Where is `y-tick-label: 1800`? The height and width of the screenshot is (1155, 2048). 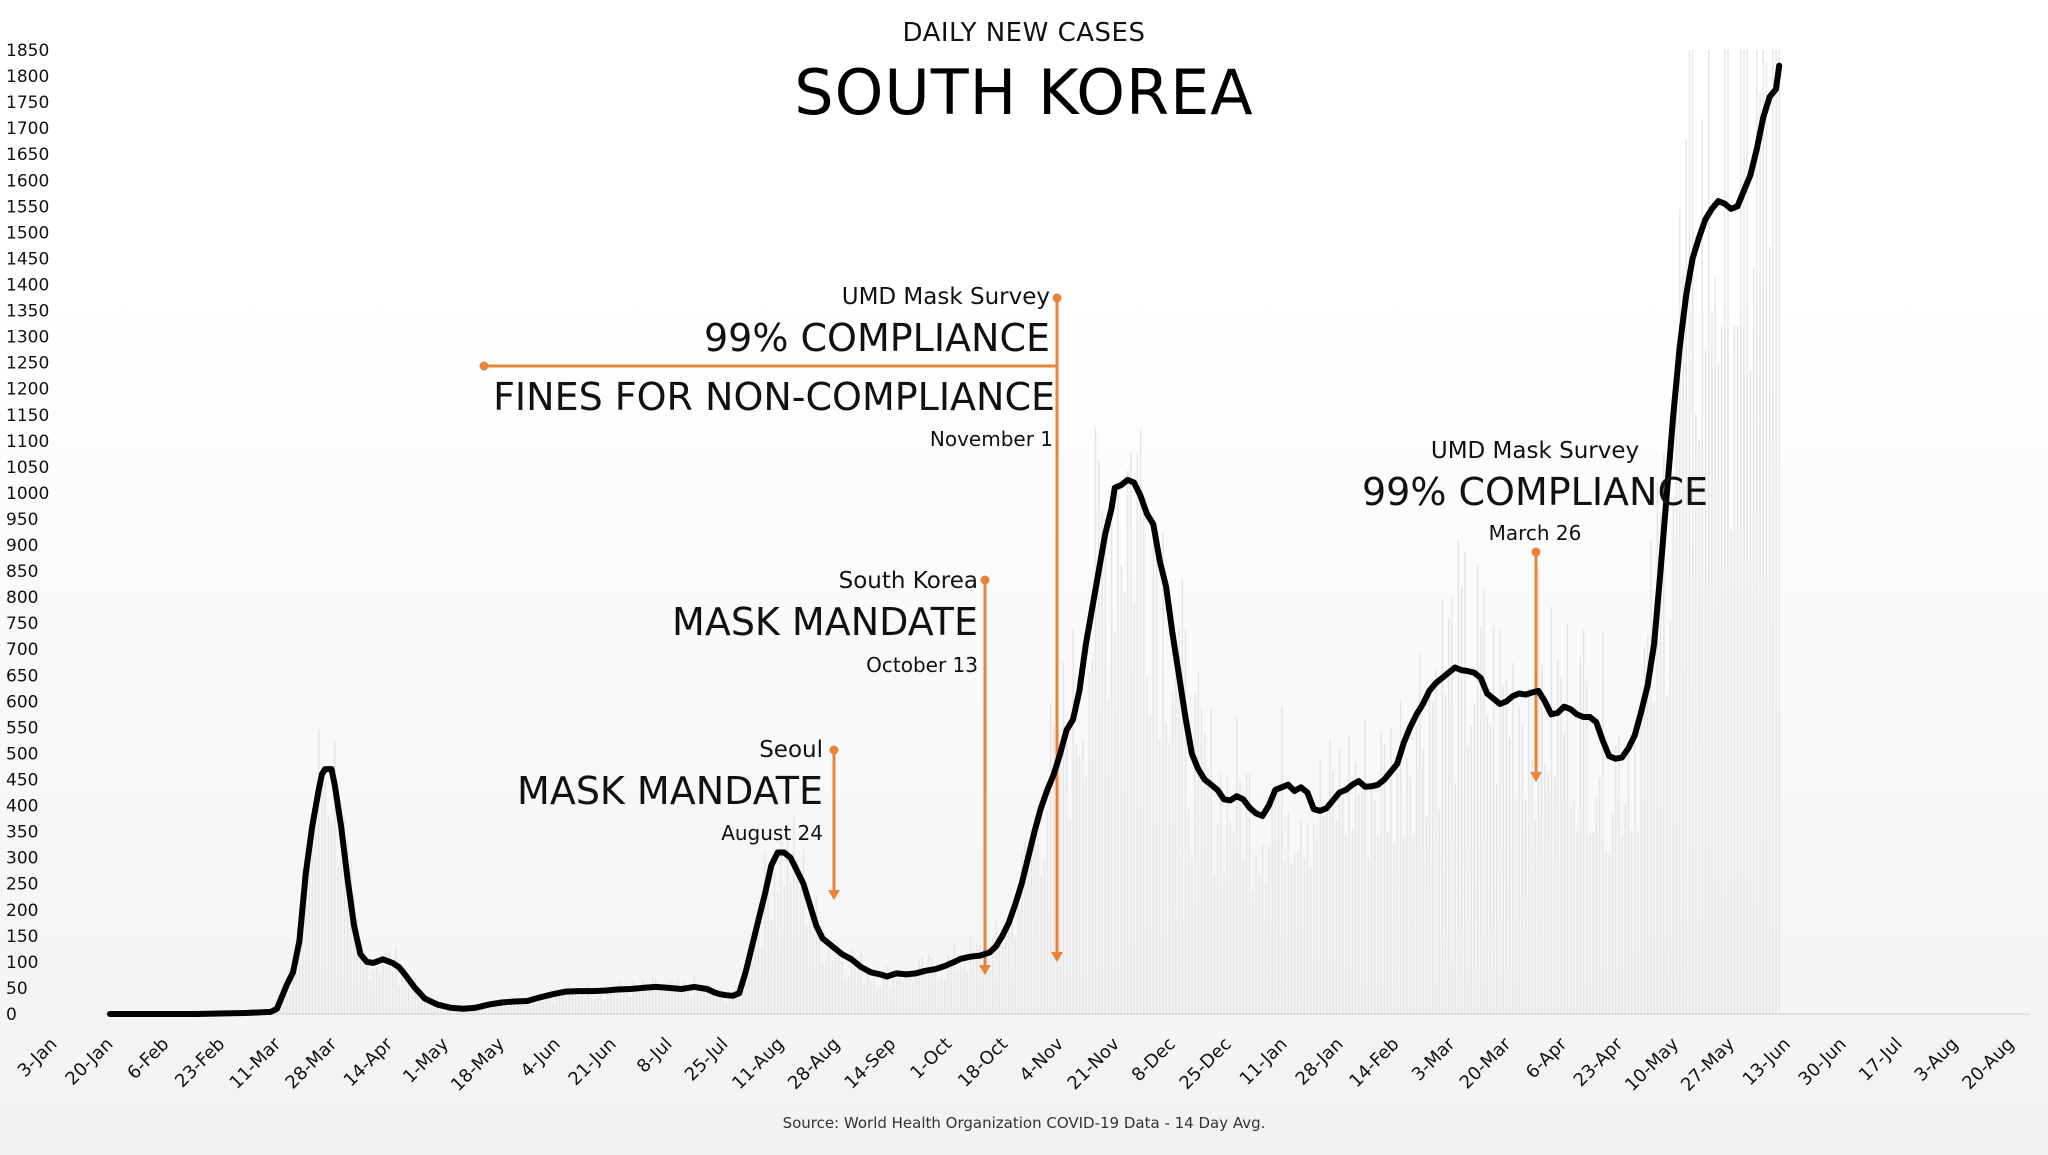
y-tick-label: 1800 is located at coordinates (27, 77).